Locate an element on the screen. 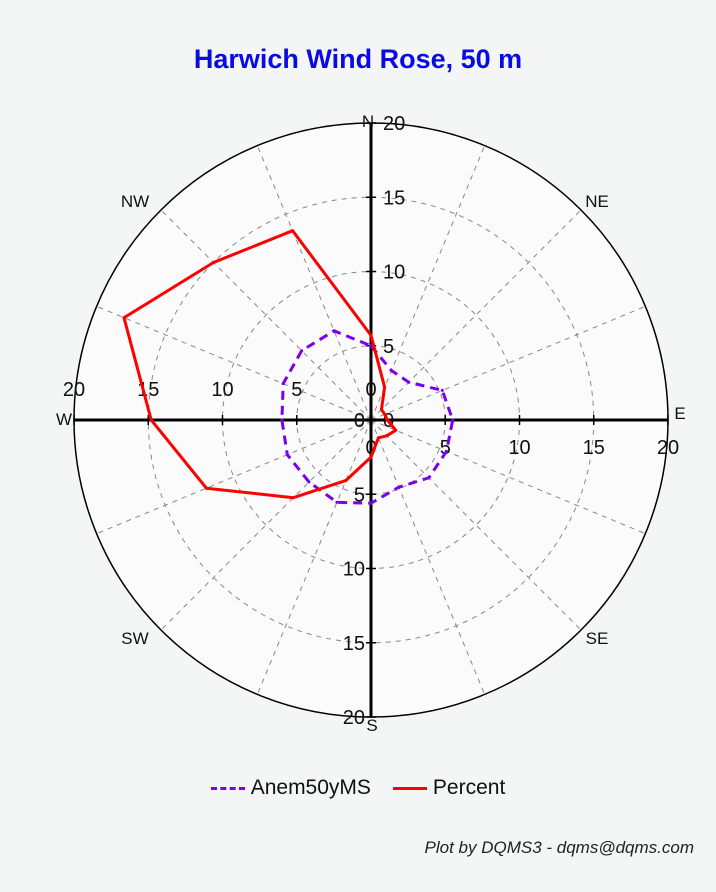 This screenshot has height=892, width=716. tick-label-east-0: 0 is located at coordinates (370, 448).